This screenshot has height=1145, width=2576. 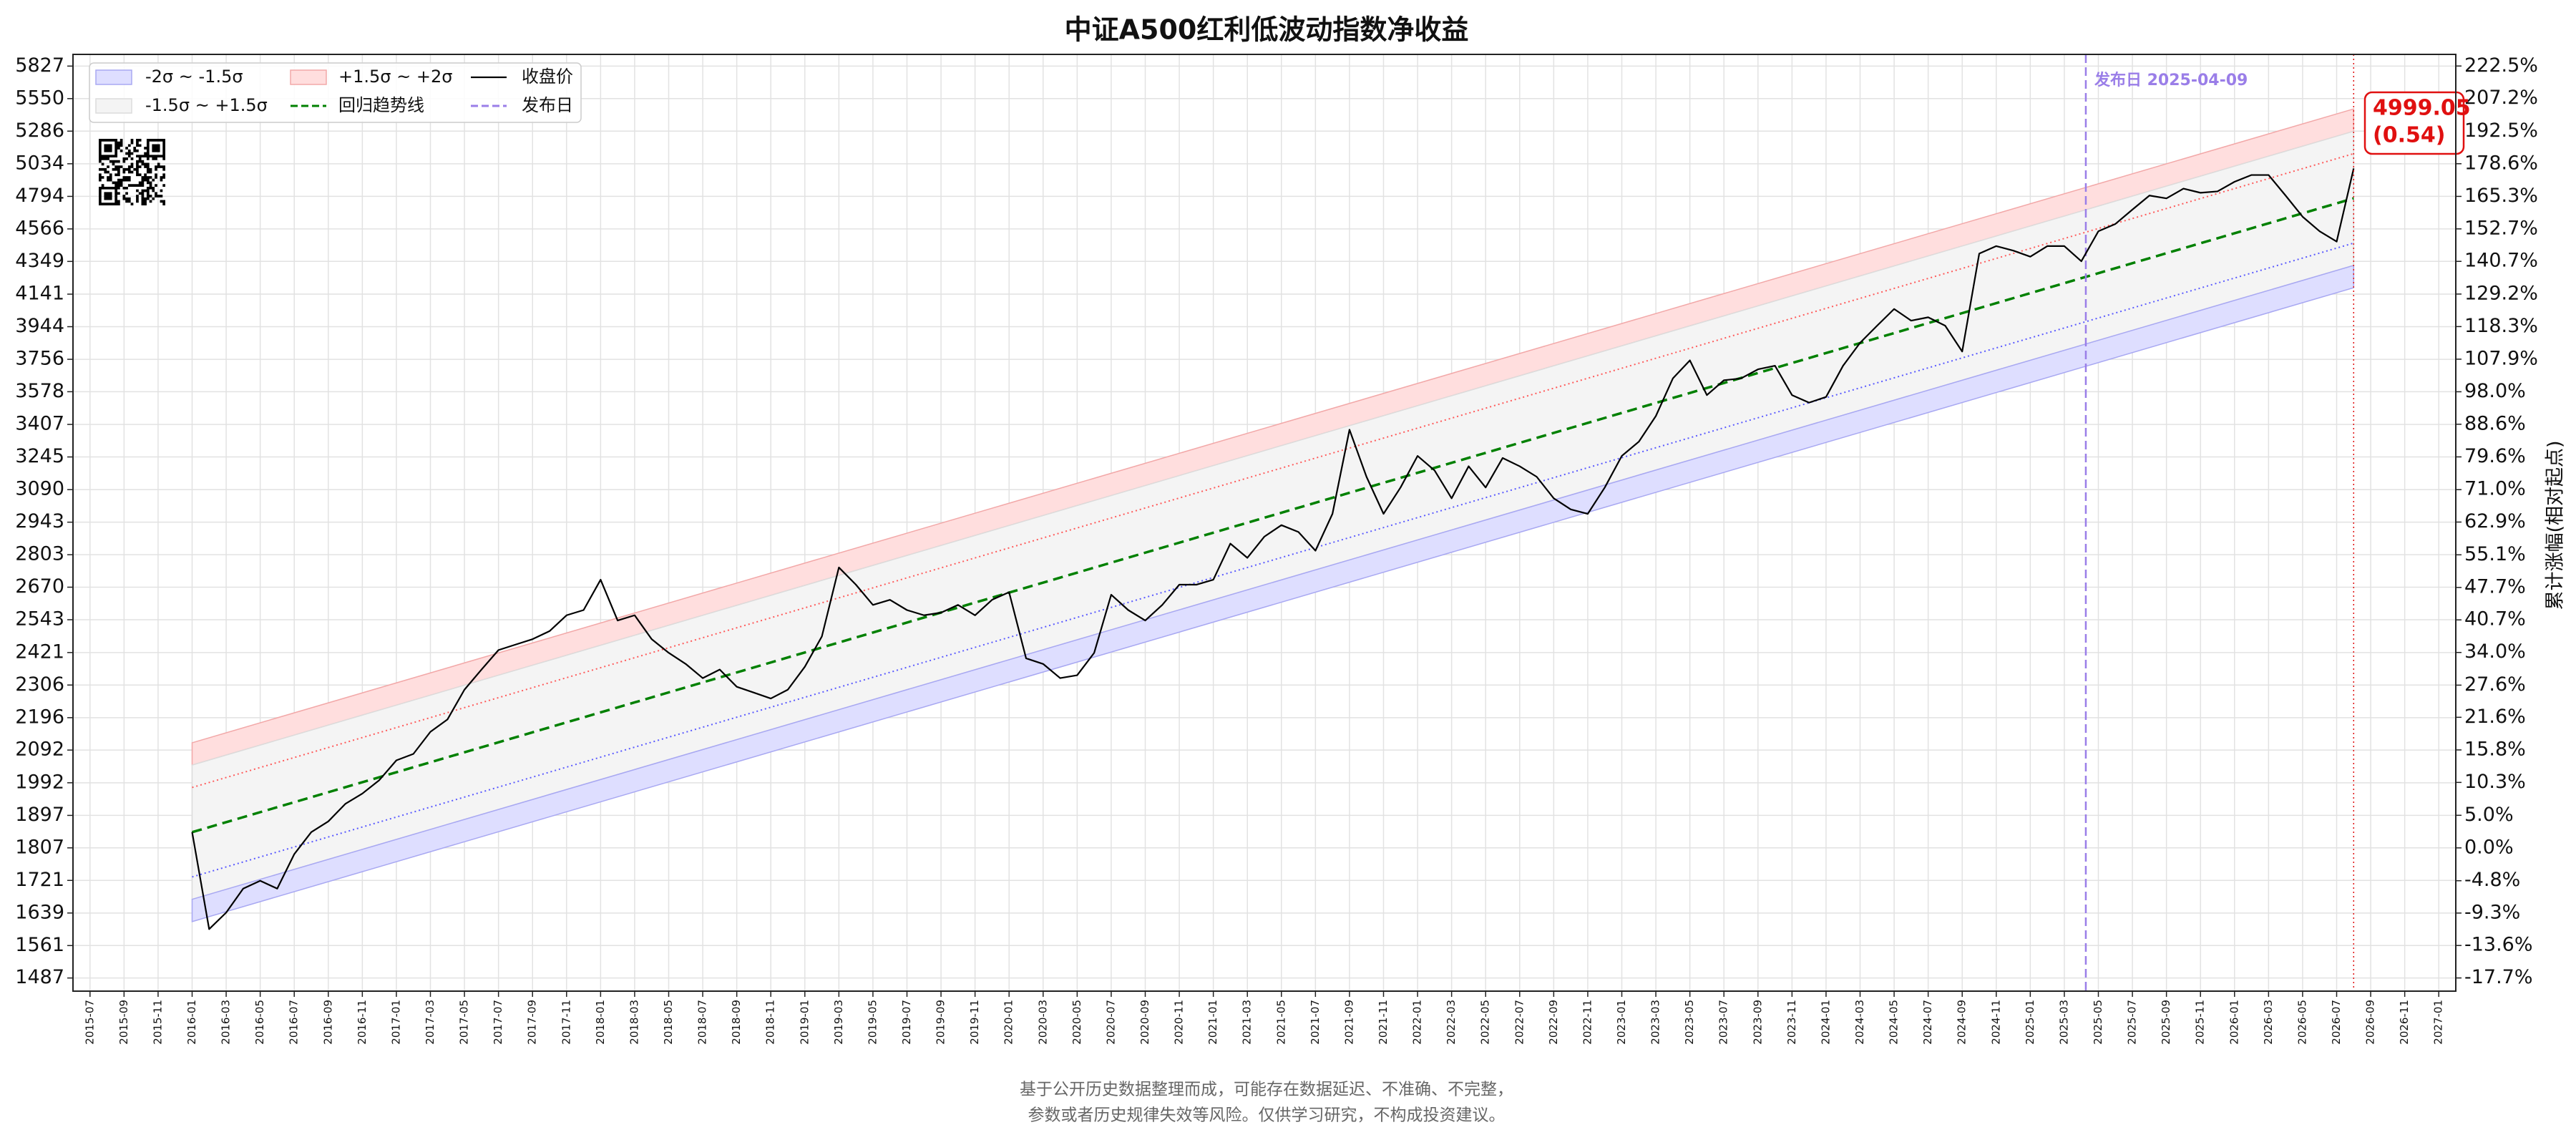 I want to click on x-tick-label: 2023-05, so click(x=1690, y=1022).